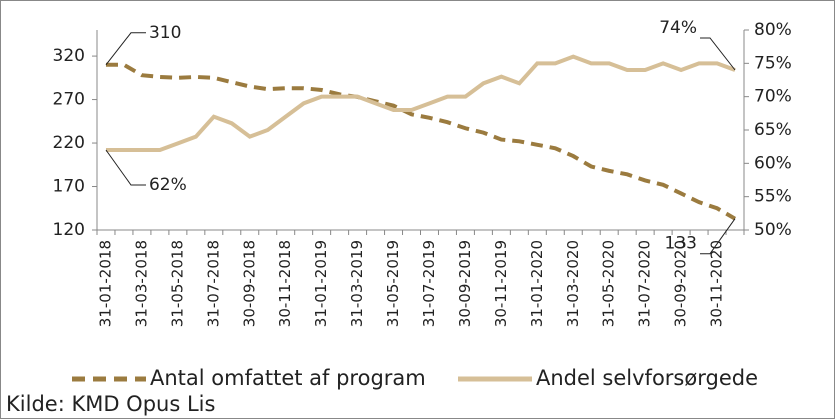  I want to click on source: Kilde: KMD Opus Lis, so click(110, 404).